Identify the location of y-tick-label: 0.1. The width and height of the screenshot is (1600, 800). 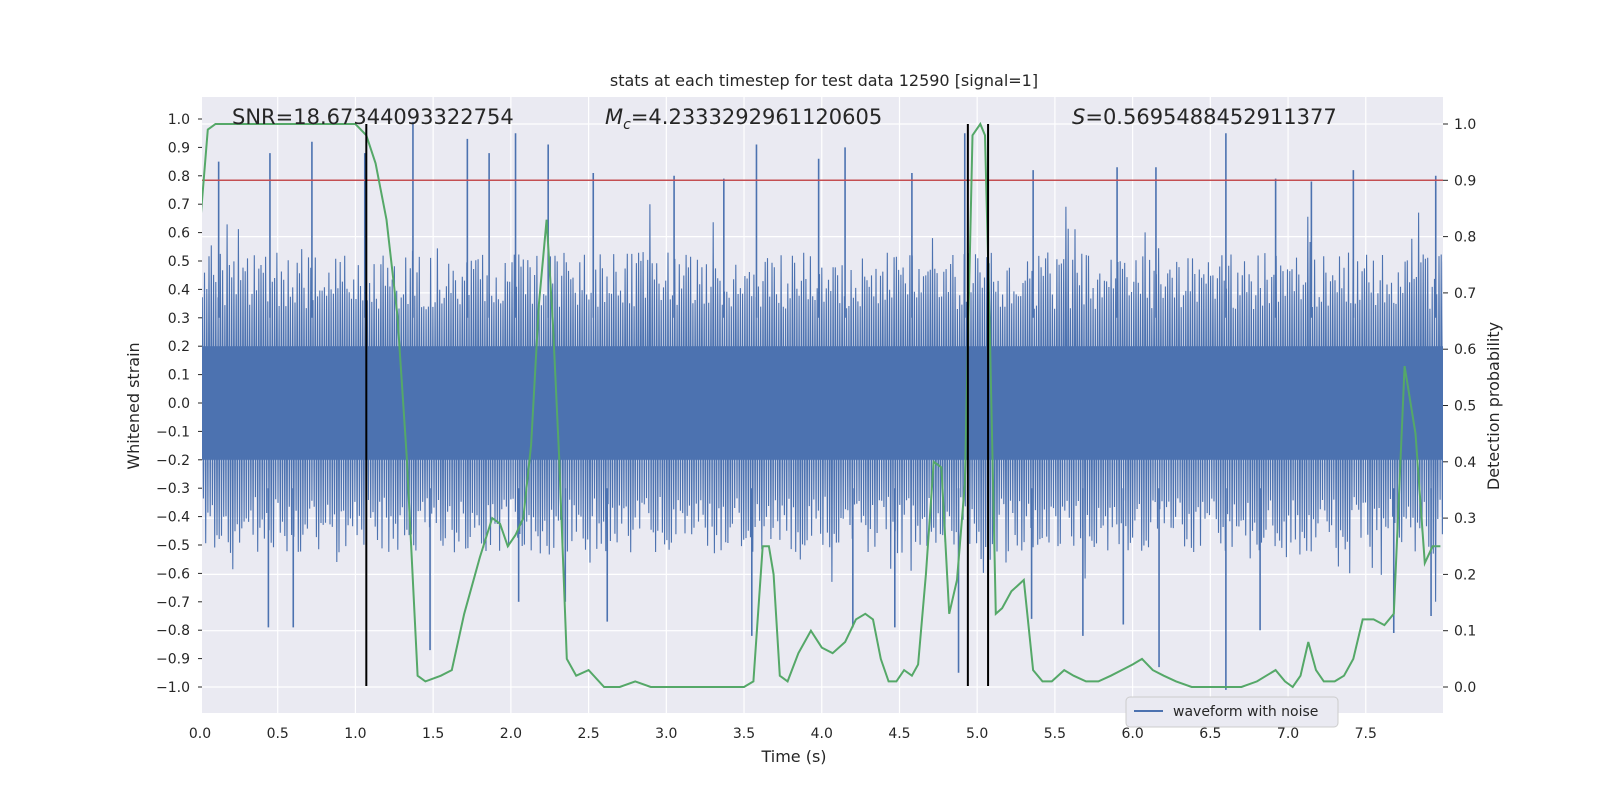
(179, 376).